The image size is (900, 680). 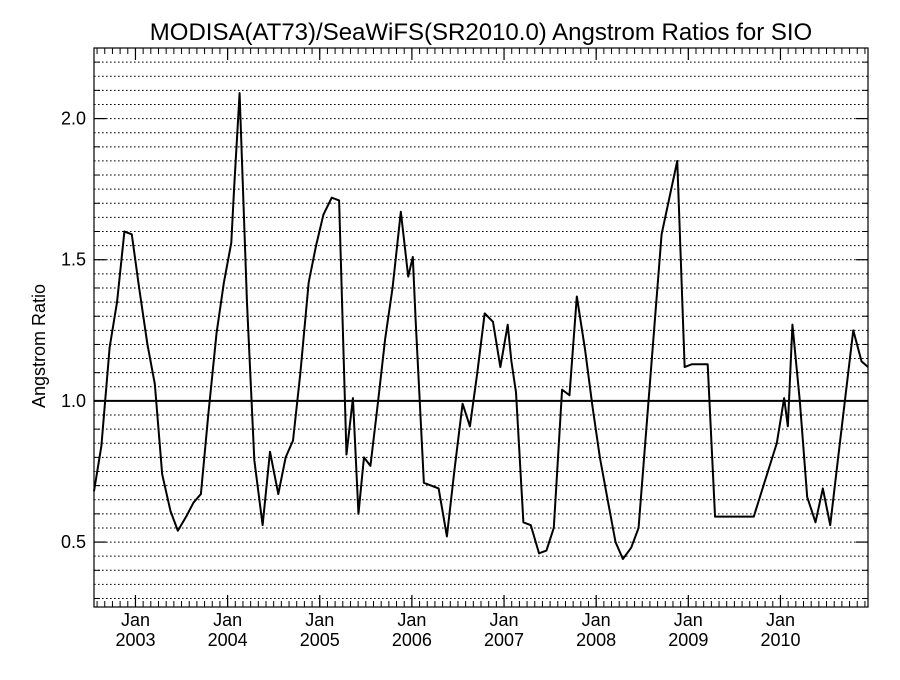 I want to click on x-tick-label-year: 2010, so click(x=780, y=640).